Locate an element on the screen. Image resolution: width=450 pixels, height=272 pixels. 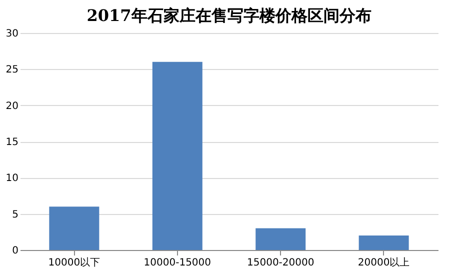
x-tick-label: 10000-15000 is located at coordinates (178, 263).